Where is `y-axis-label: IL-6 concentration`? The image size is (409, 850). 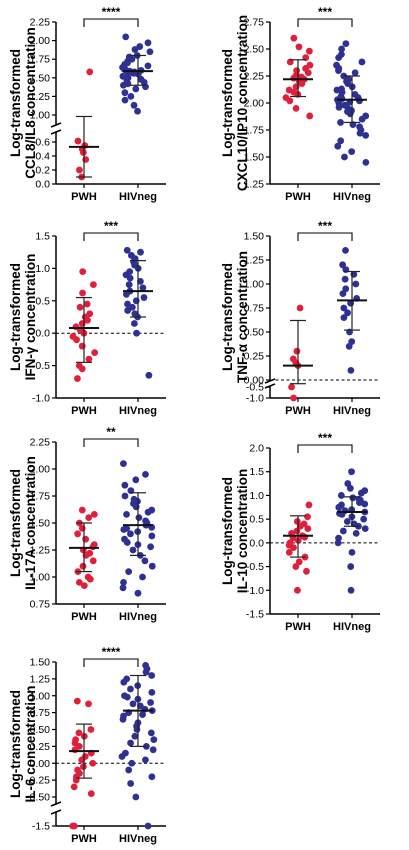 y-axis-label: IL-6 concentration is located at coordinates (30, 743).